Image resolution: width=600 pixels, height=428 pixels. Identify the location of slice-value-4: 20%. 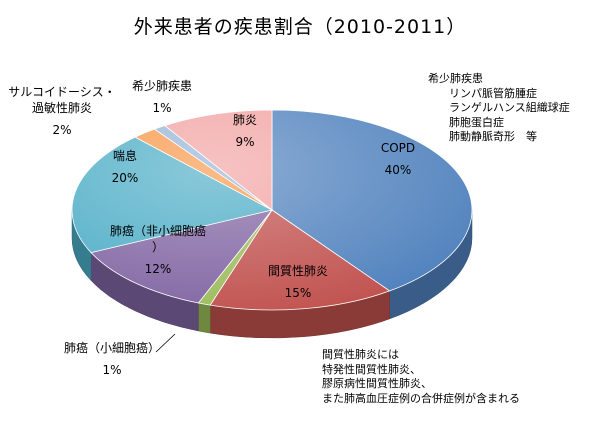
(125, 178).